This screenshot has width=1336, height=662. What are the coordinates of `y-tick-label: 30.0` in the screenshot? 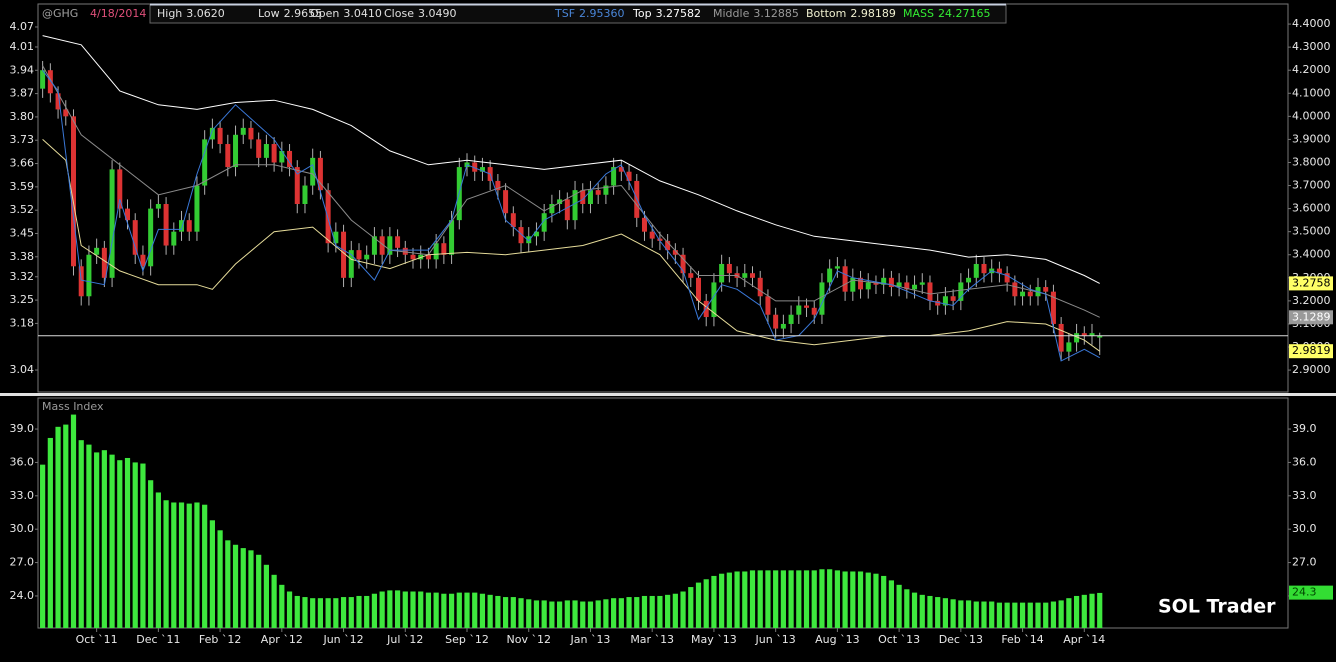 It's located at (1304, 528).